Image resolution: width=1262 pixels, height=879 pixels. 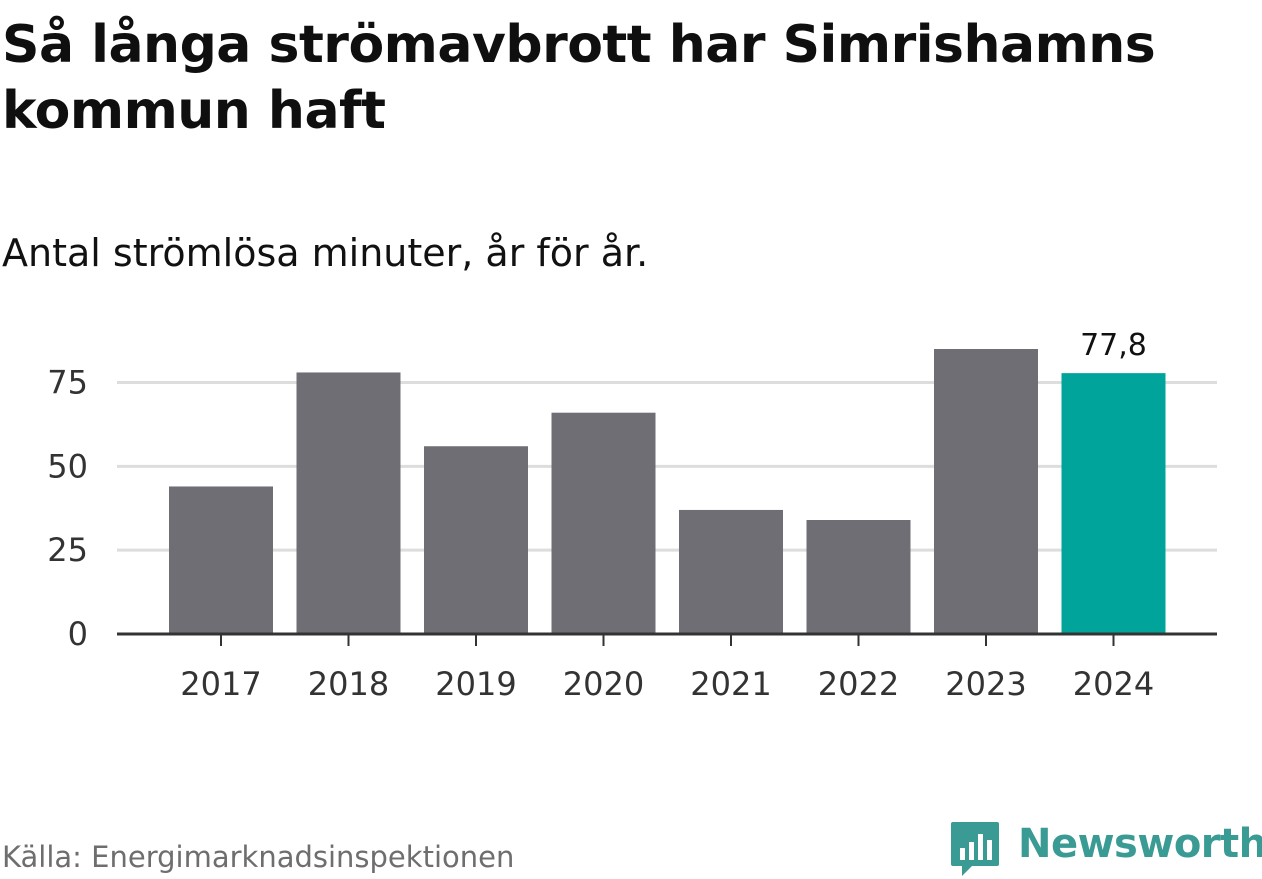 What do you see at coordinates (475, 684) in the screenshot?
I see `x-tick-label: 2019` at bounding box center [475, 684].